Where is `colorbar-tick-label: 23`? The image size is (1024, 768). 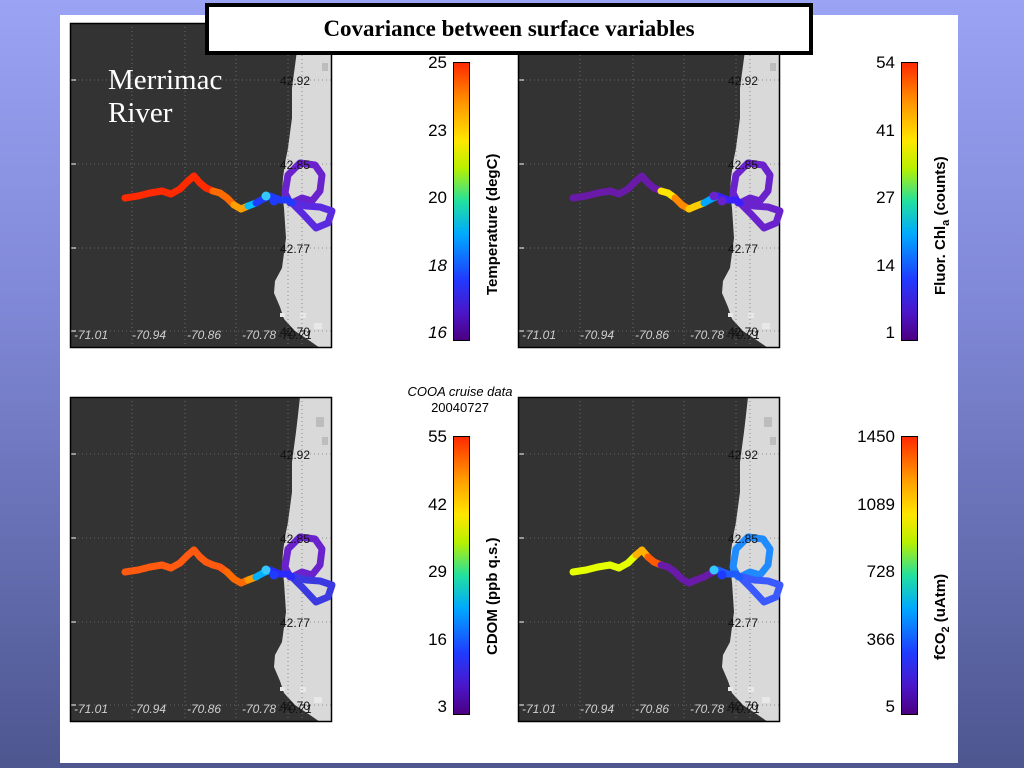 colorbar-tick-label: 23 is located at coordinates (437, 130).